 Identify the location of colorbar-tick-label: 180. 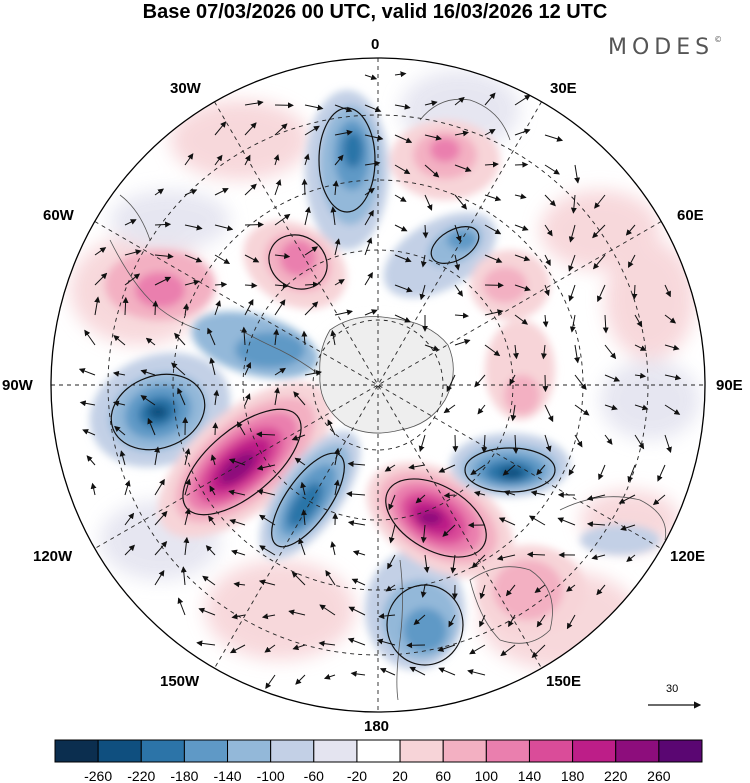
(573, 775).